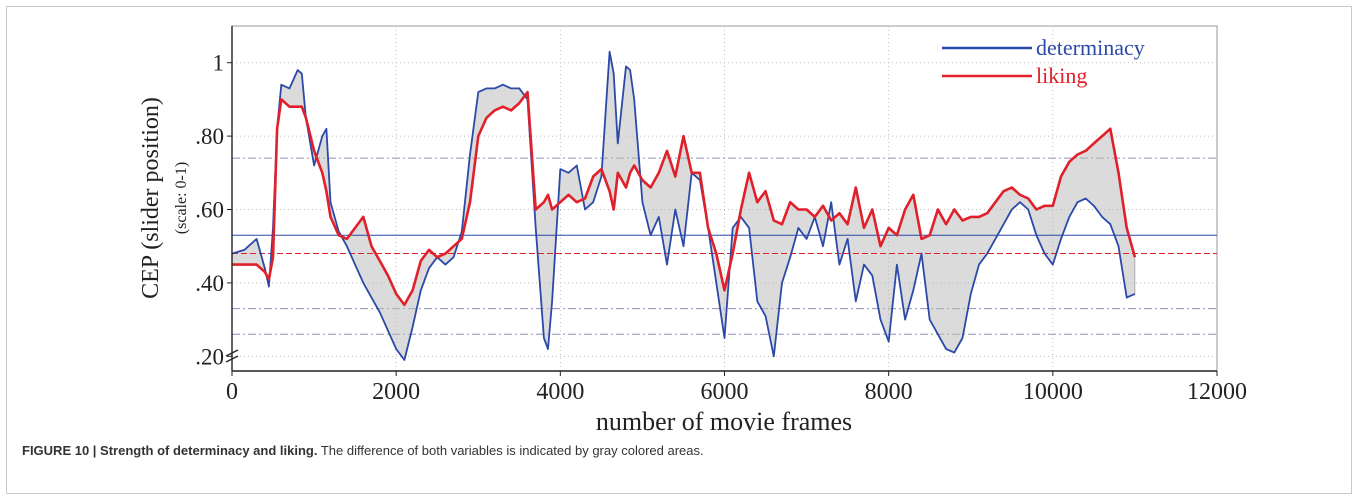 This screenshot has height=500, width=1358. I want to click on legend: determinacy liking, so click(1043, 61).